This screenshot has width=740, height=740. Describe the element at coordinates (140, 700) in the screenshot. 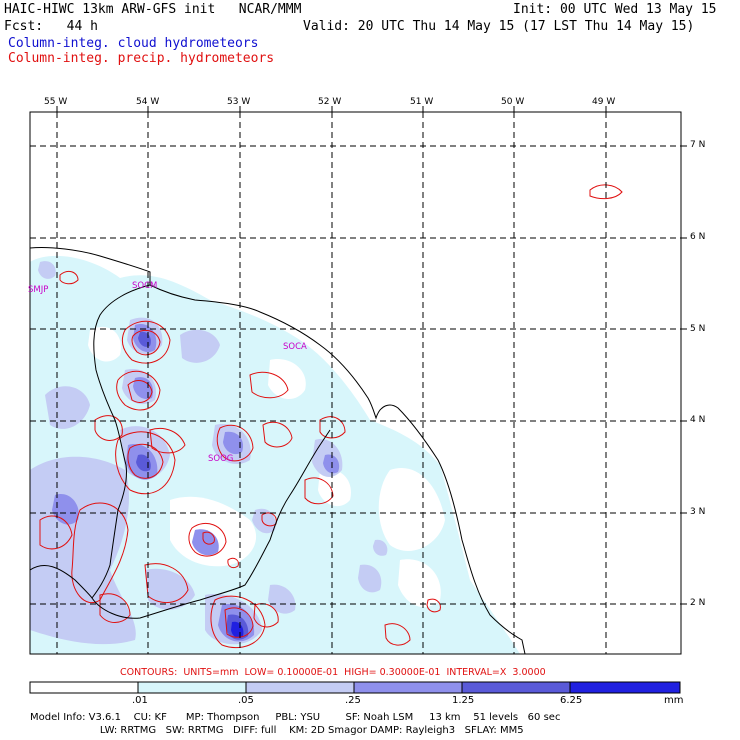

I see `colorbar-tick: .01` at that location.